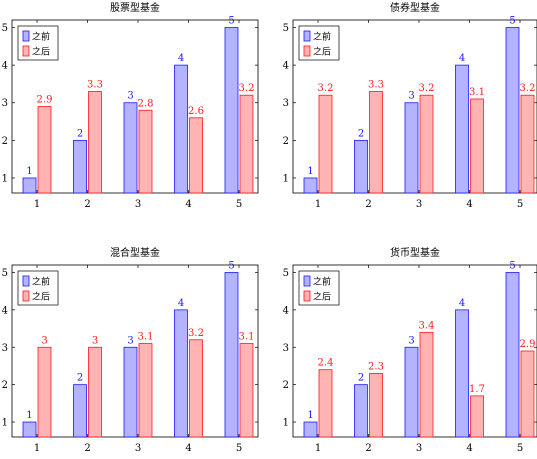  I want to click on chart-title: 混合型基金, so click(135, 252).